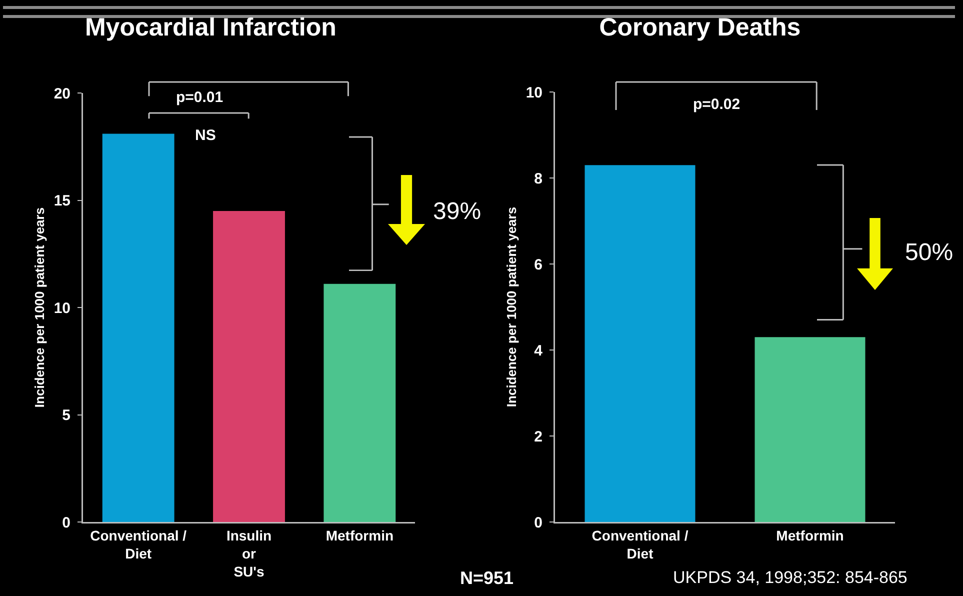 The width and height of the screenshot is (963, 596). What do you see at coordinates (700, 28) in the screenshot?
I see `chart-title: Coronary Deaths` at bounding box center [700, 28].